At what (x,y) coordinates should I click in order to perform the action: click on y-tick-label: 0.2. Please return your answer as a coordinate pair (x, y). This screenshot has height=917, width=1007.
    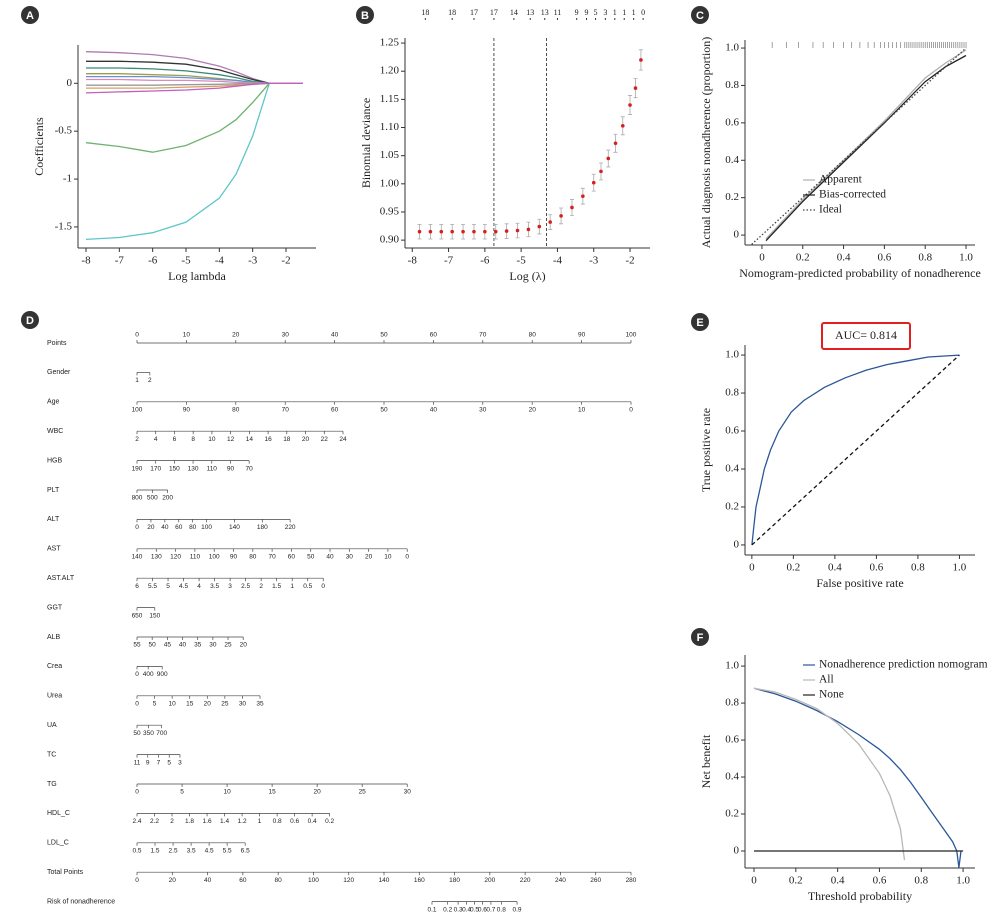
    Looking at the image, I should click on (732, 814).